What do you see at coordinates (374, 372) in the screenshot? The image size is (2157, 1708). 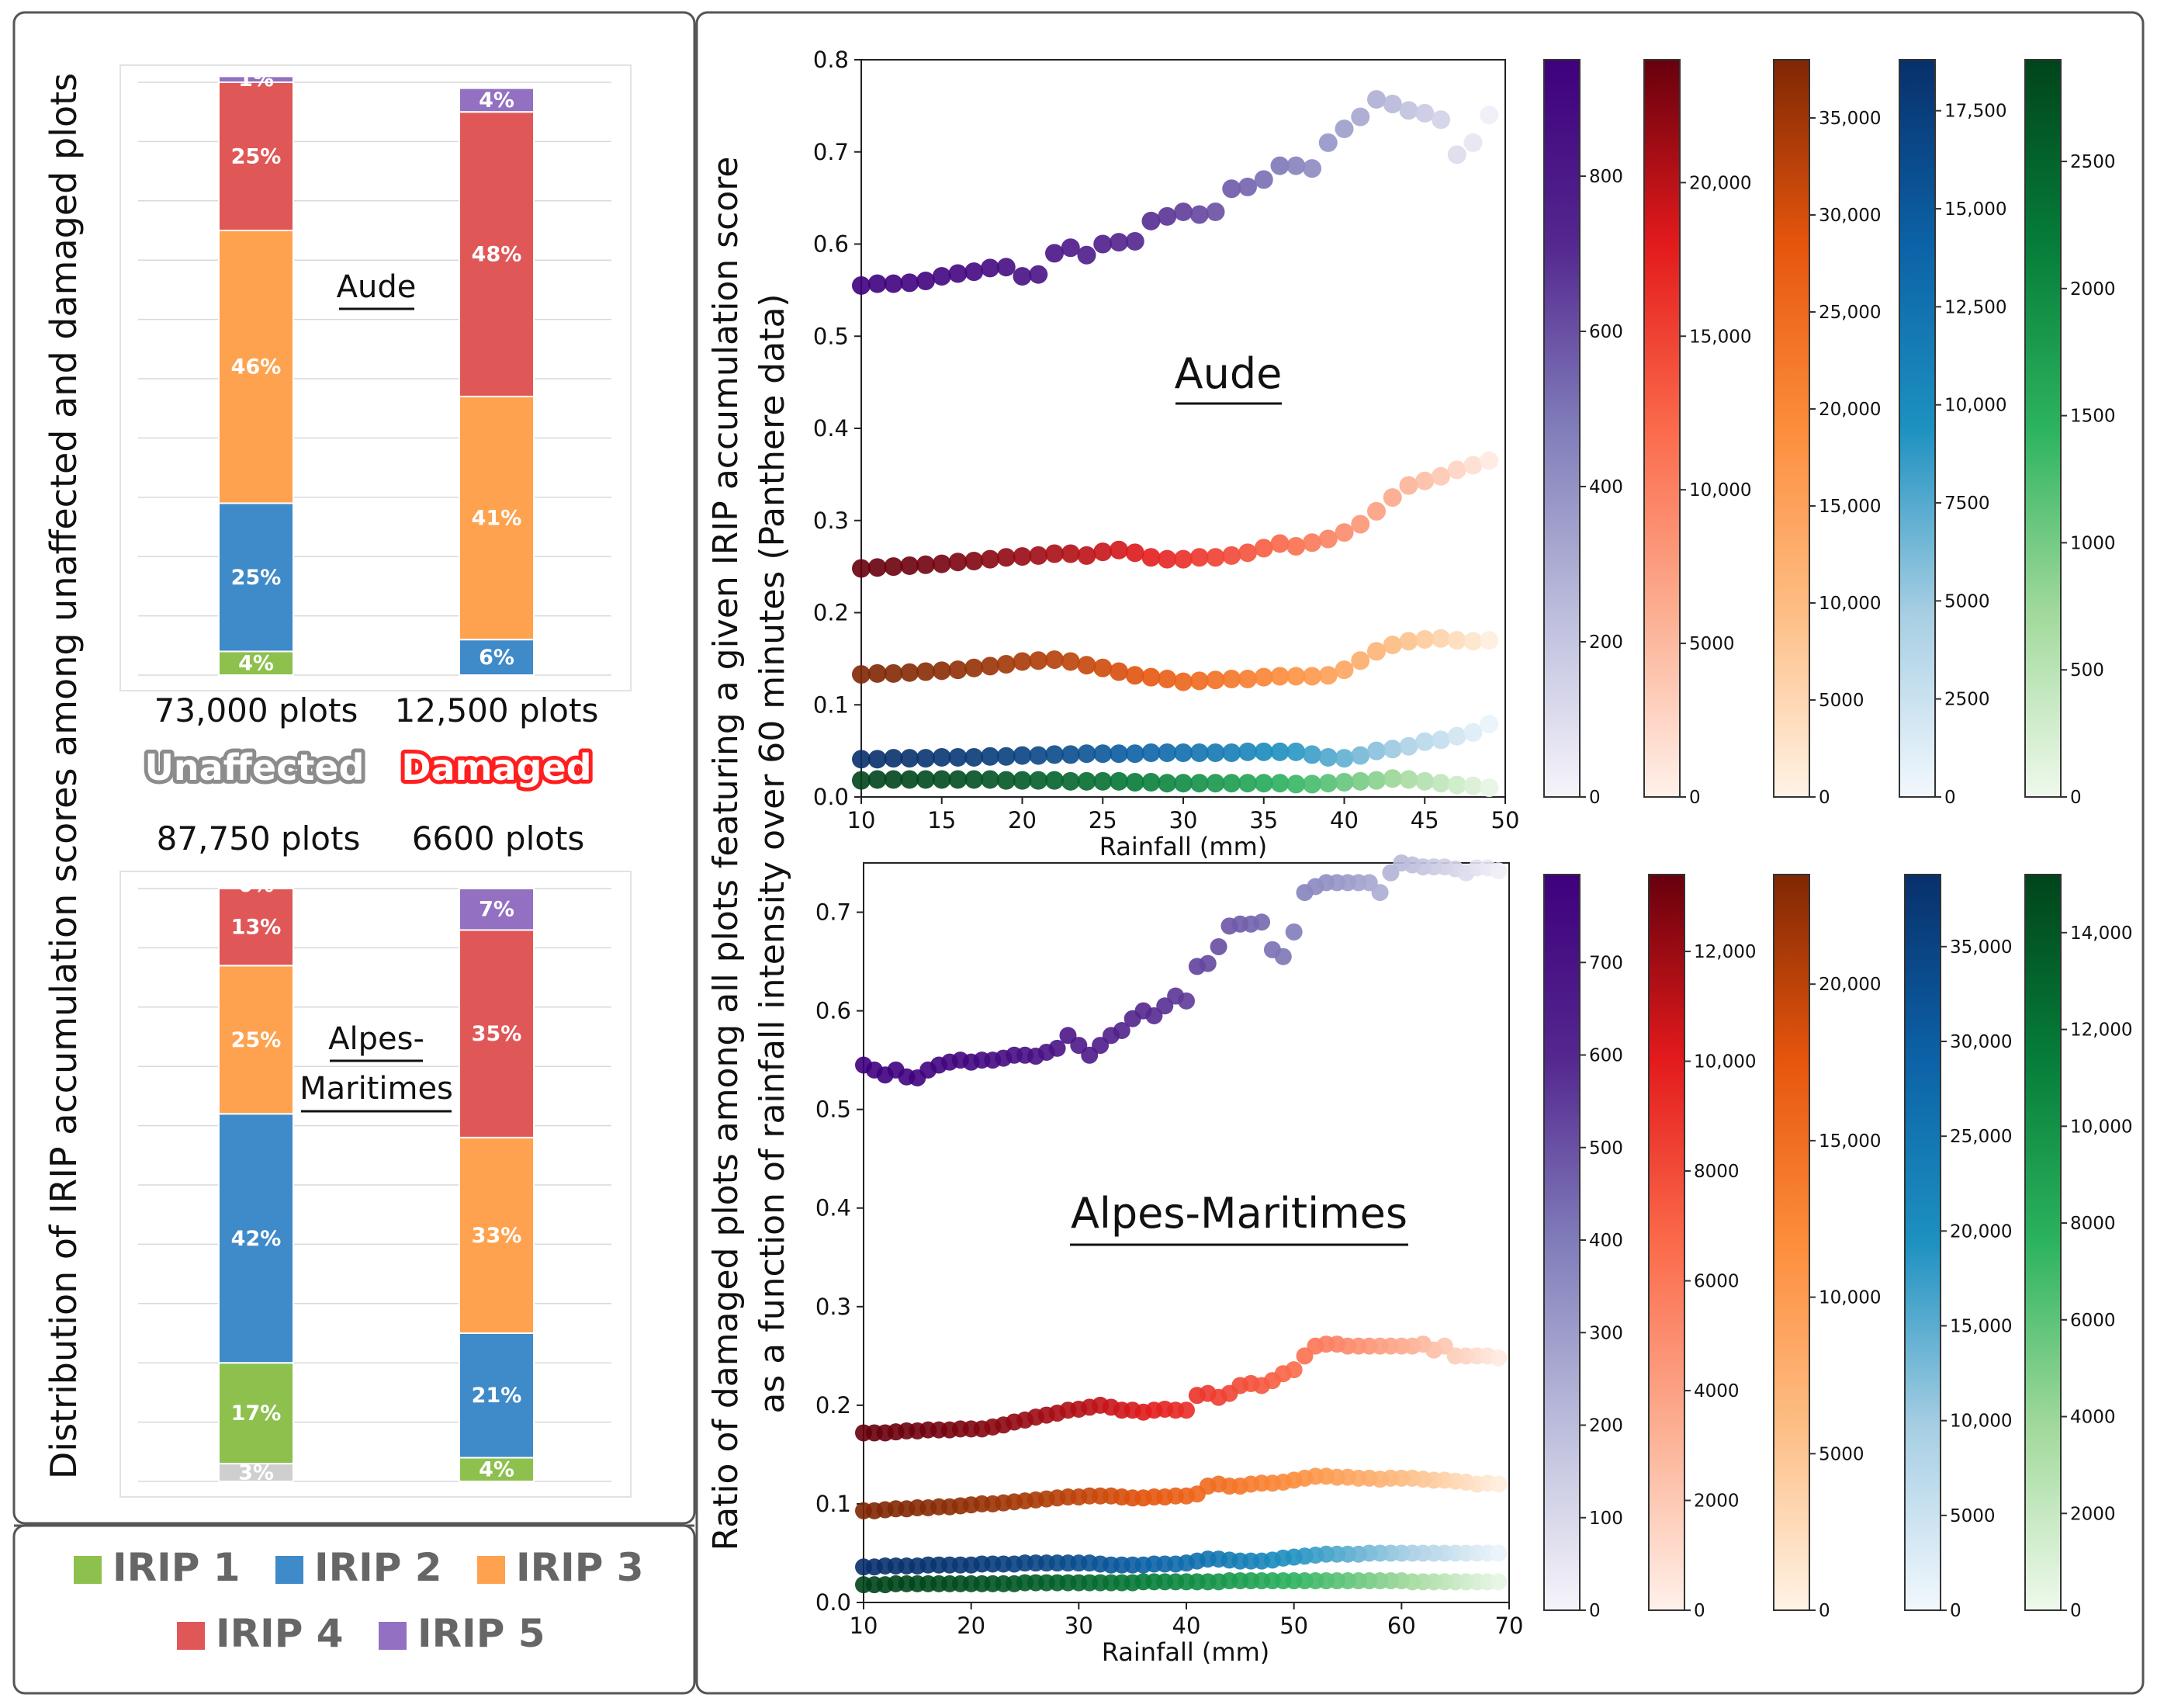 I see `aude-stacked-bars: 4% 25% 46% 25% 1% 6% 41% 48% 4%` at bounding box center [374, 372].